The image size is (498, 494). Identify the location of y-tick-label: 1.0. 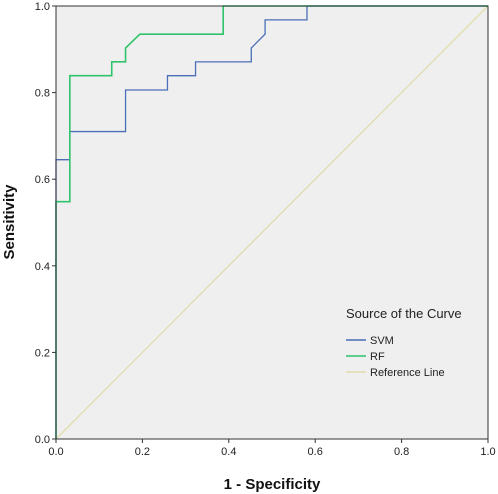
(42, 7).